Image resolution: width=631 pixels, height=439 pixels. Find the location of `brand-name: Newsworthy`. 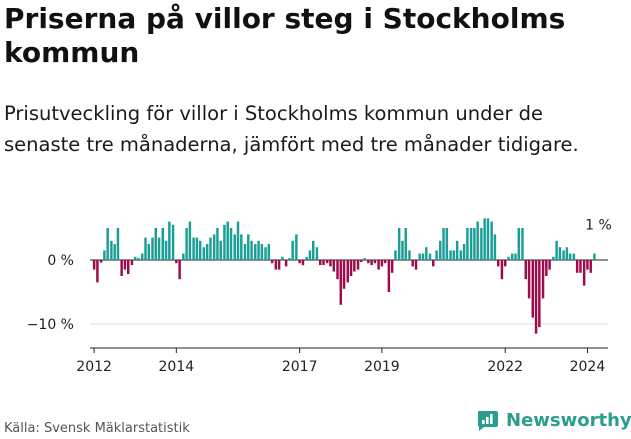

brand-name: Newsworthy is located at coordinates (568, 420).